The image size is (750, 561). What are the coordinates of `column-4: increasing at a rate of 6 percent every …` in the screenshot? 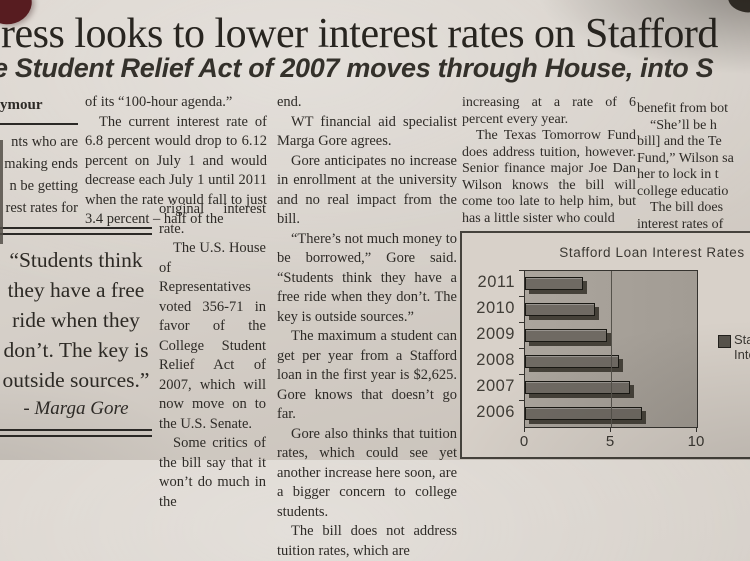 It's located at (549, 161).